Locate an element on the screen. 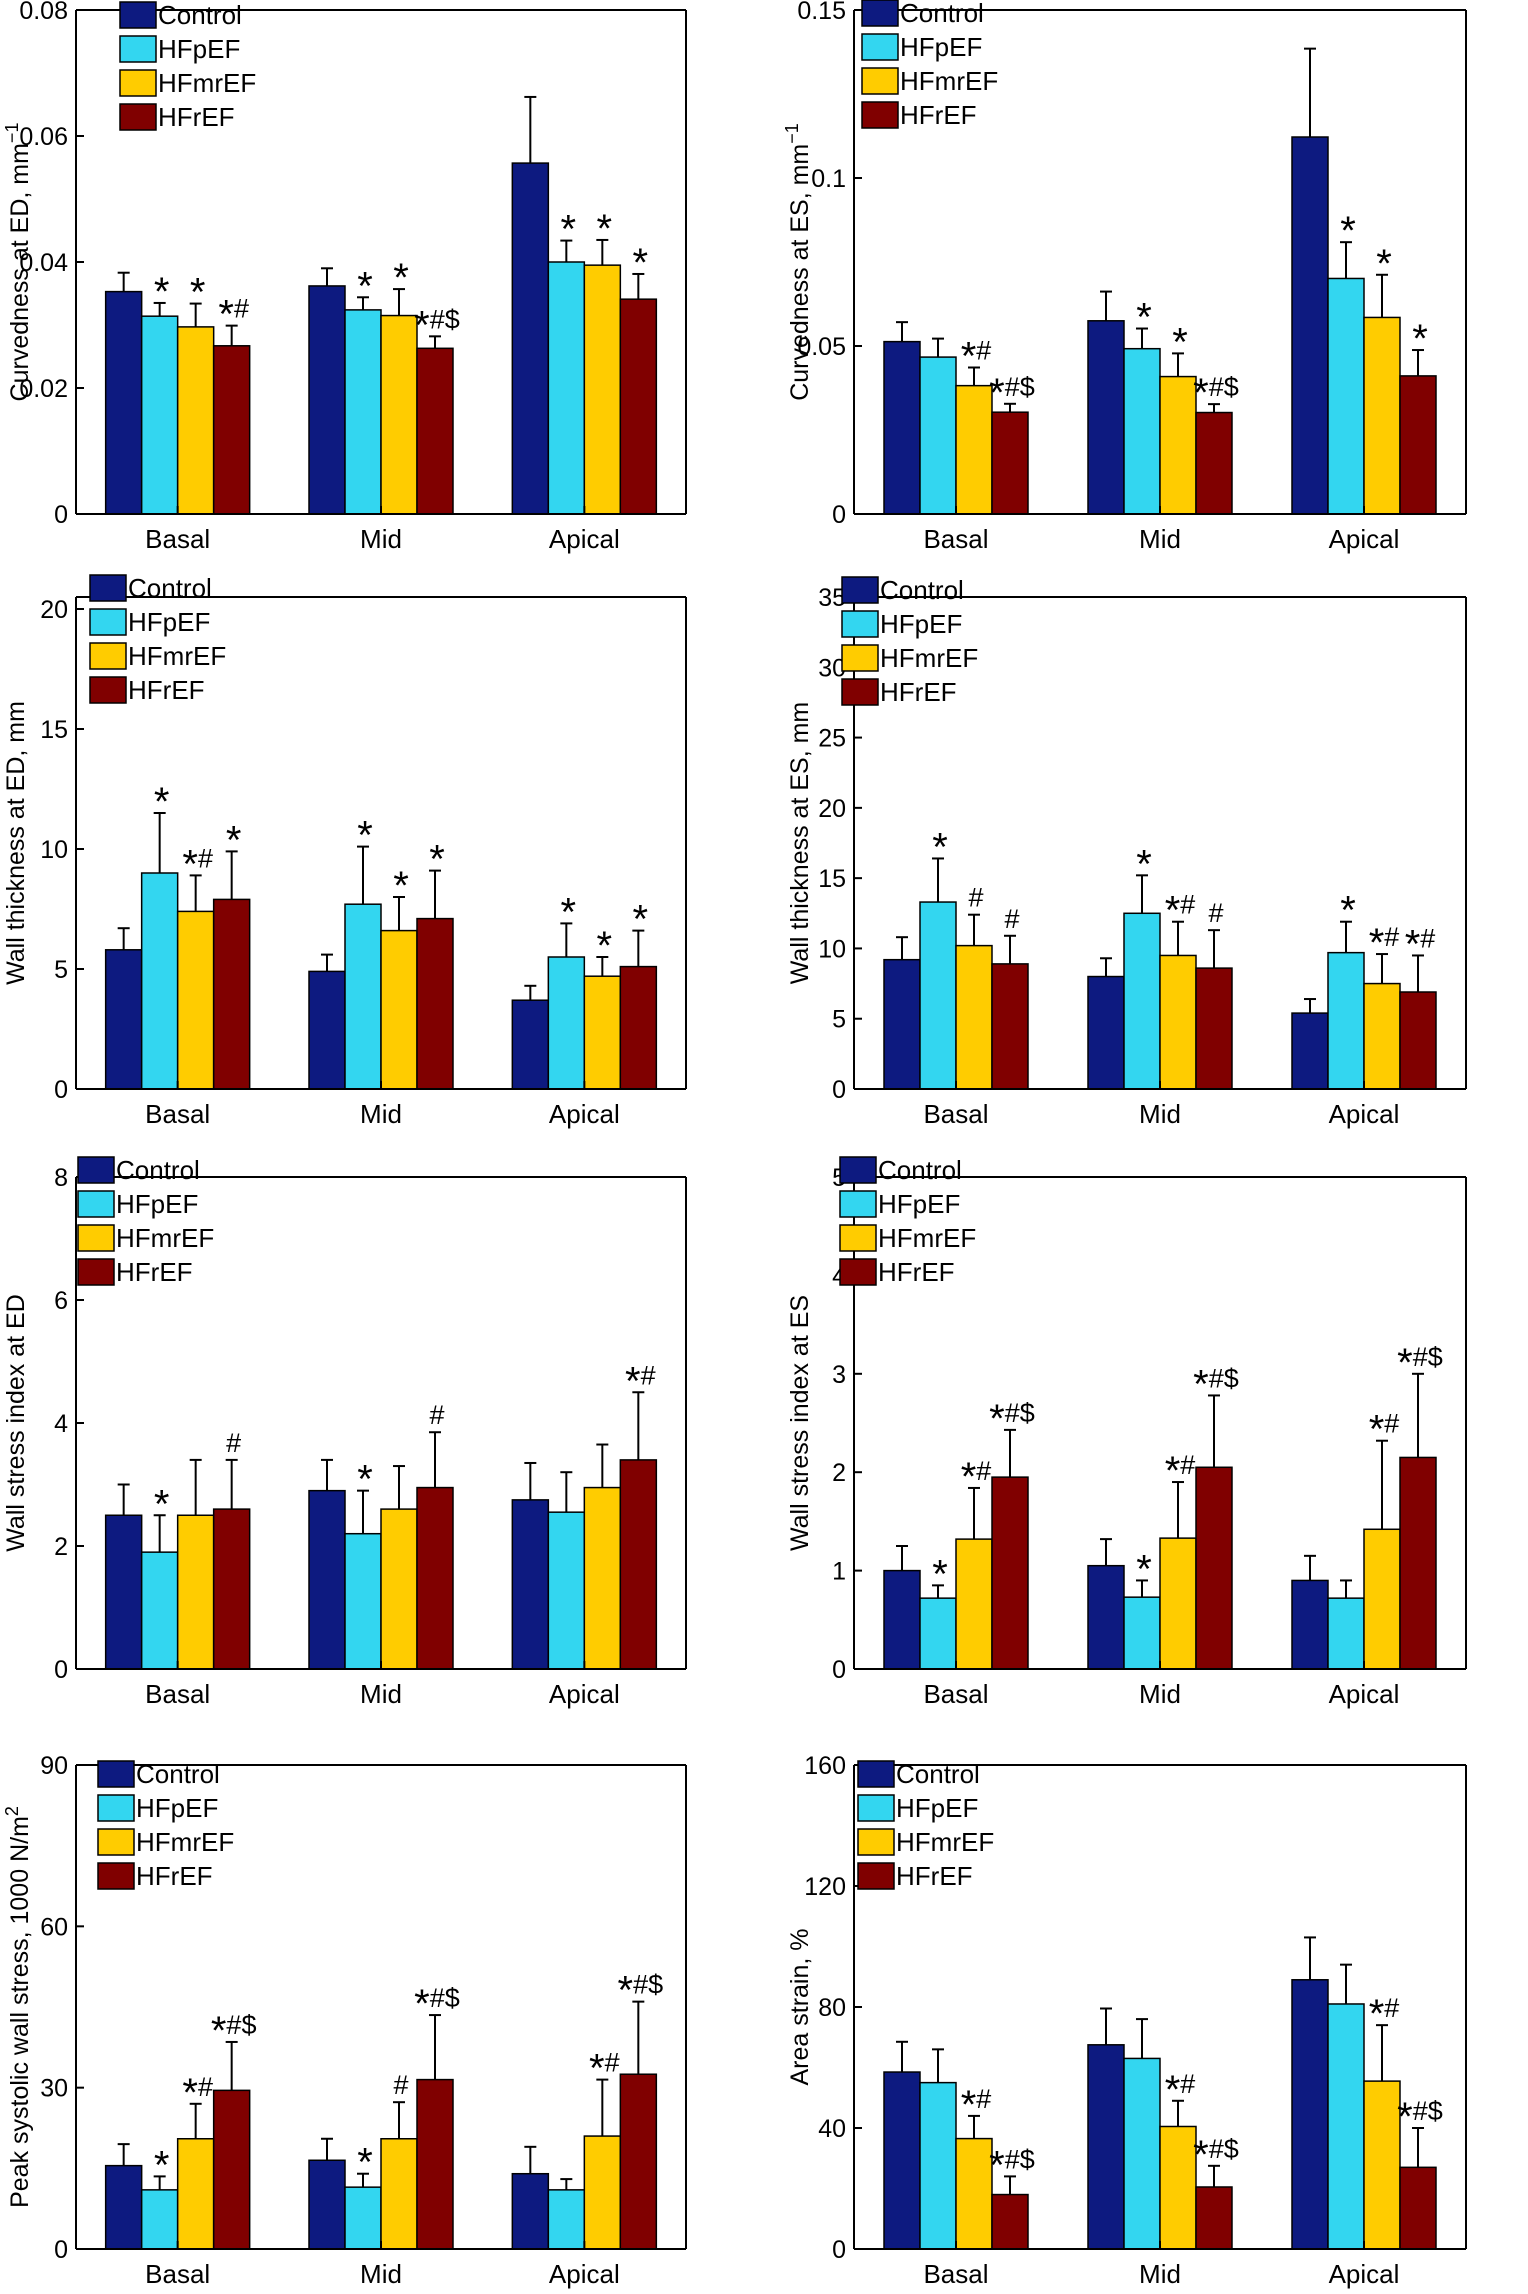 The height and width of the screenshot is (2294, 1528). y-tick-label: 8 is located at coordinates (61, 1178).